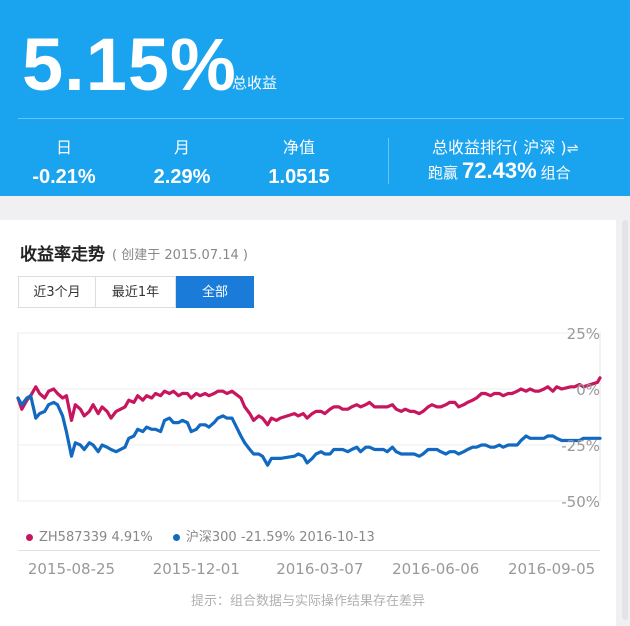 This screenshot has height=626, width=630. I want to click on stat-month-value: 2.29%, so click(182, 177).